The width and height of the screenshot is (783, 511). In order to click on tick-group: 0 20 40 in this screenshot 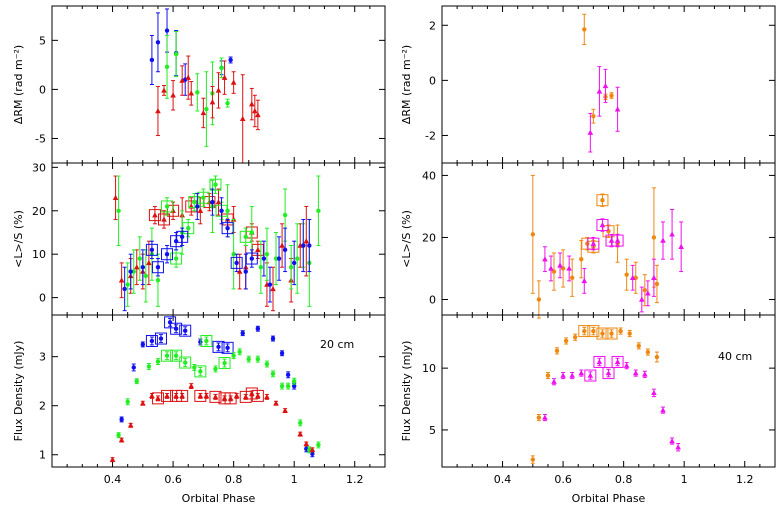, I will do `click(598, 239)`.